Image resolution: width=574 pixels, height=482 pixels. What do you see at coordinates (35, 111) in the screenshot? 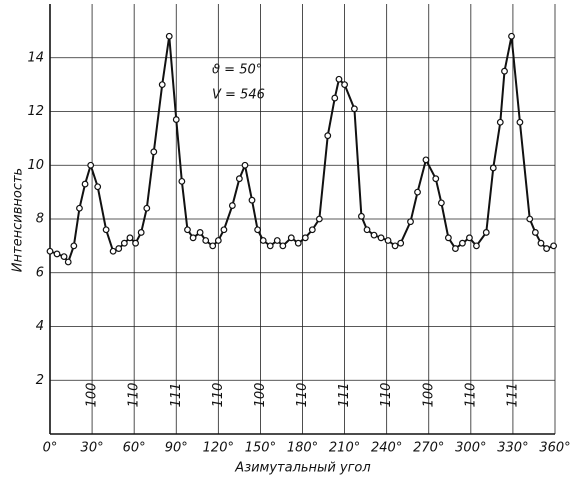
I see `y-tick-label: 12` at bounding box center [35, 111].